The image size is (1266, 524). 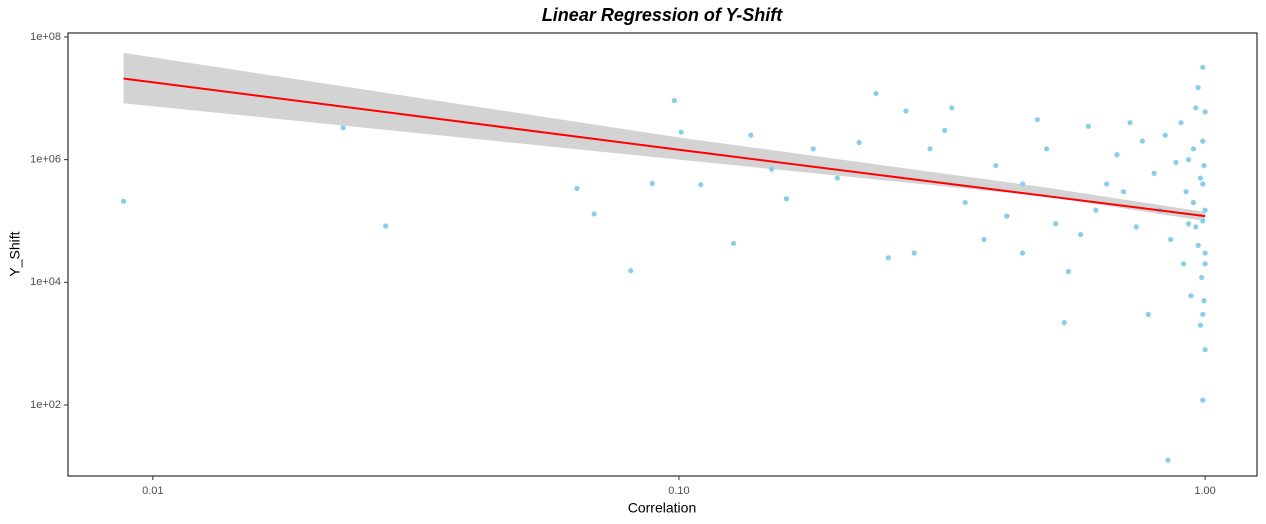 What do you see at coordinates (45, 405) in the screenshot?
I see `y-tick-label: 1e+02` at bounding box center [45, 405].